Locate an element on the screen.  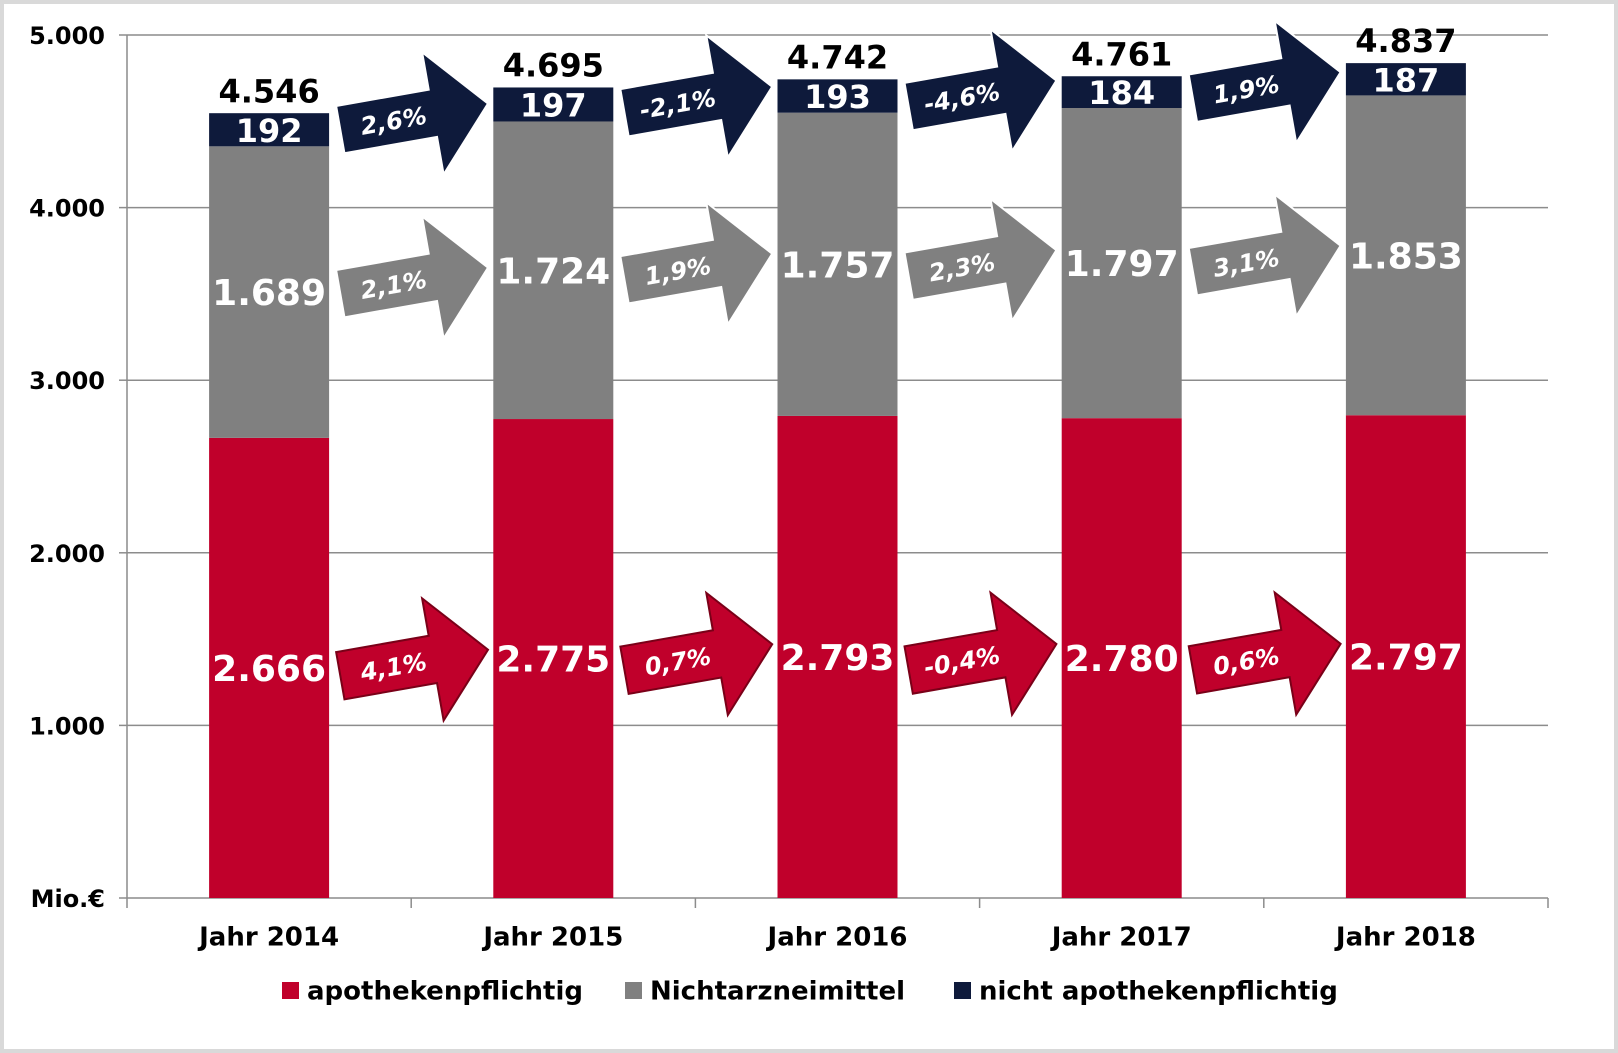
legend-label: Nichtarzneimittel is located at coordinates (777, 992).